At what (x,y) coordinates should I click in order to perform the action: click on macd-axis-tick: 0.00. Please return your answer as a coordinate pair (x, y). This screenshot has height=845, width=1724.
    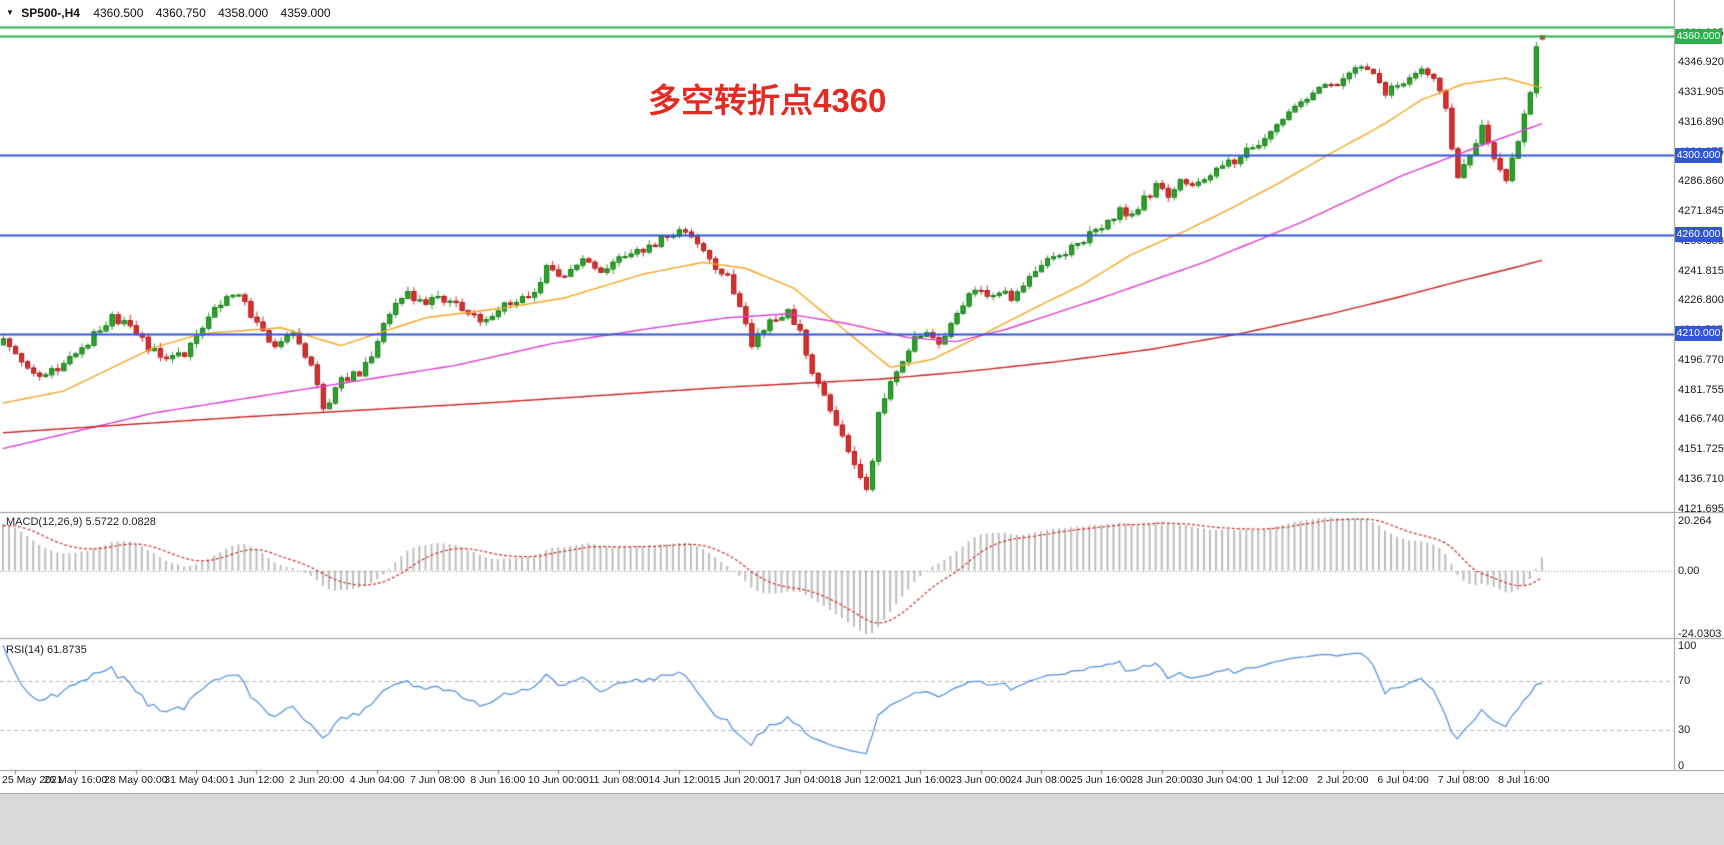
    Looking at the image, I should click on (1689, 570).